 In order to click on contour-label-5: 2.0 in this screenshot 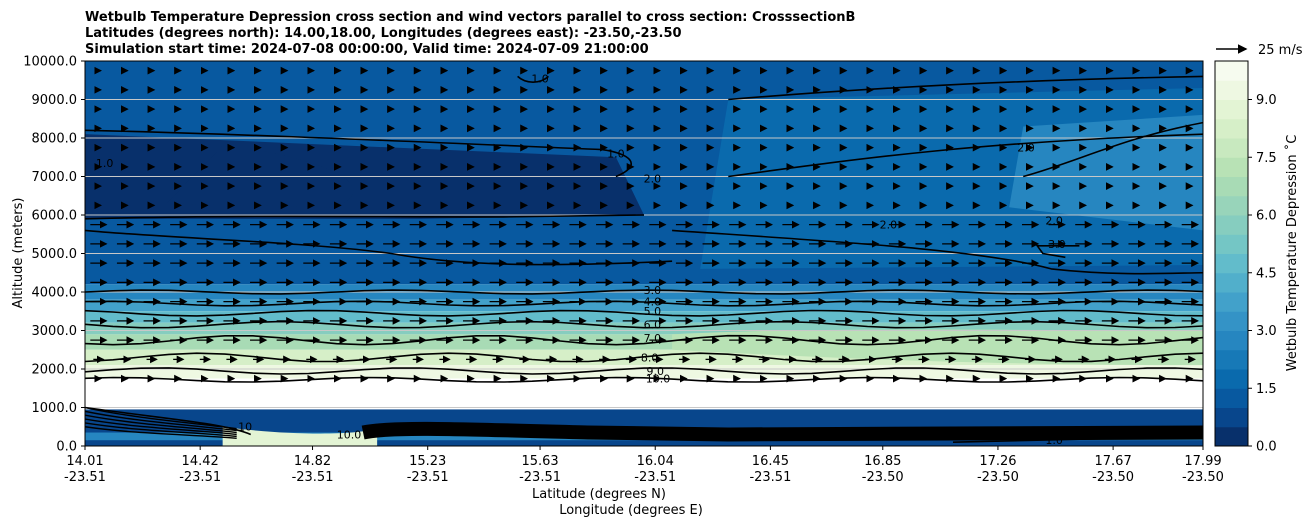, I will do `click(889, 225)`.